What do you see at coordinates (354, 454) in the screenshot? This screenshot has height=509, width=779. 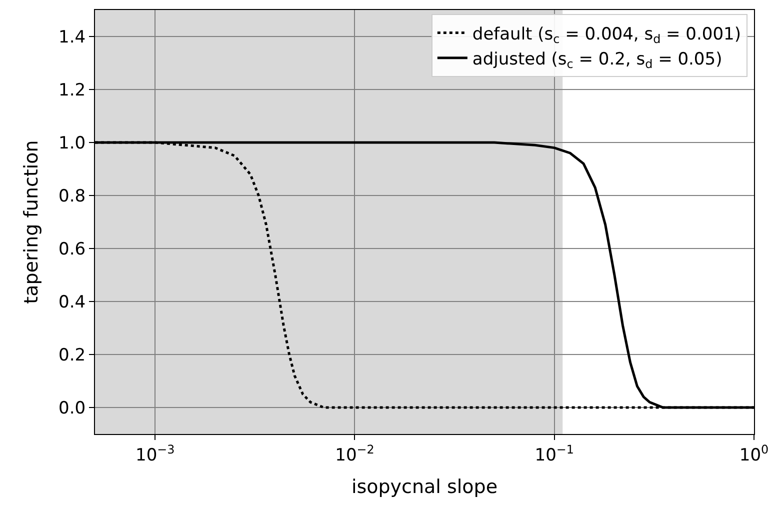 I see `x-tick-label: 10$^{−2}$` at bounding box center [354, 454].